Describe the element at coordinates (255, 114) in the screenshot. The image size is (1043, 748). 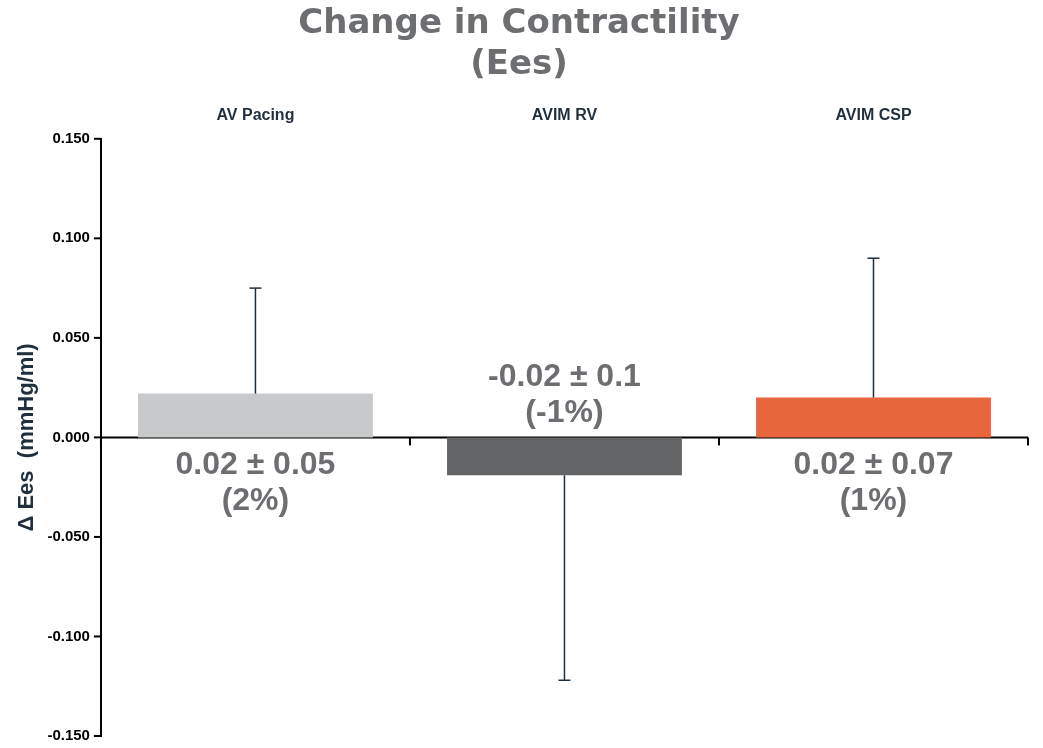
I see `x-tick-label: AV Pacing` at that location.